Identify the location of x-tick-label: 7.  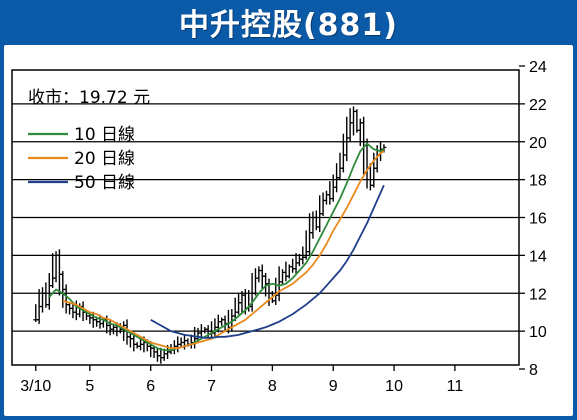
(211, 386).